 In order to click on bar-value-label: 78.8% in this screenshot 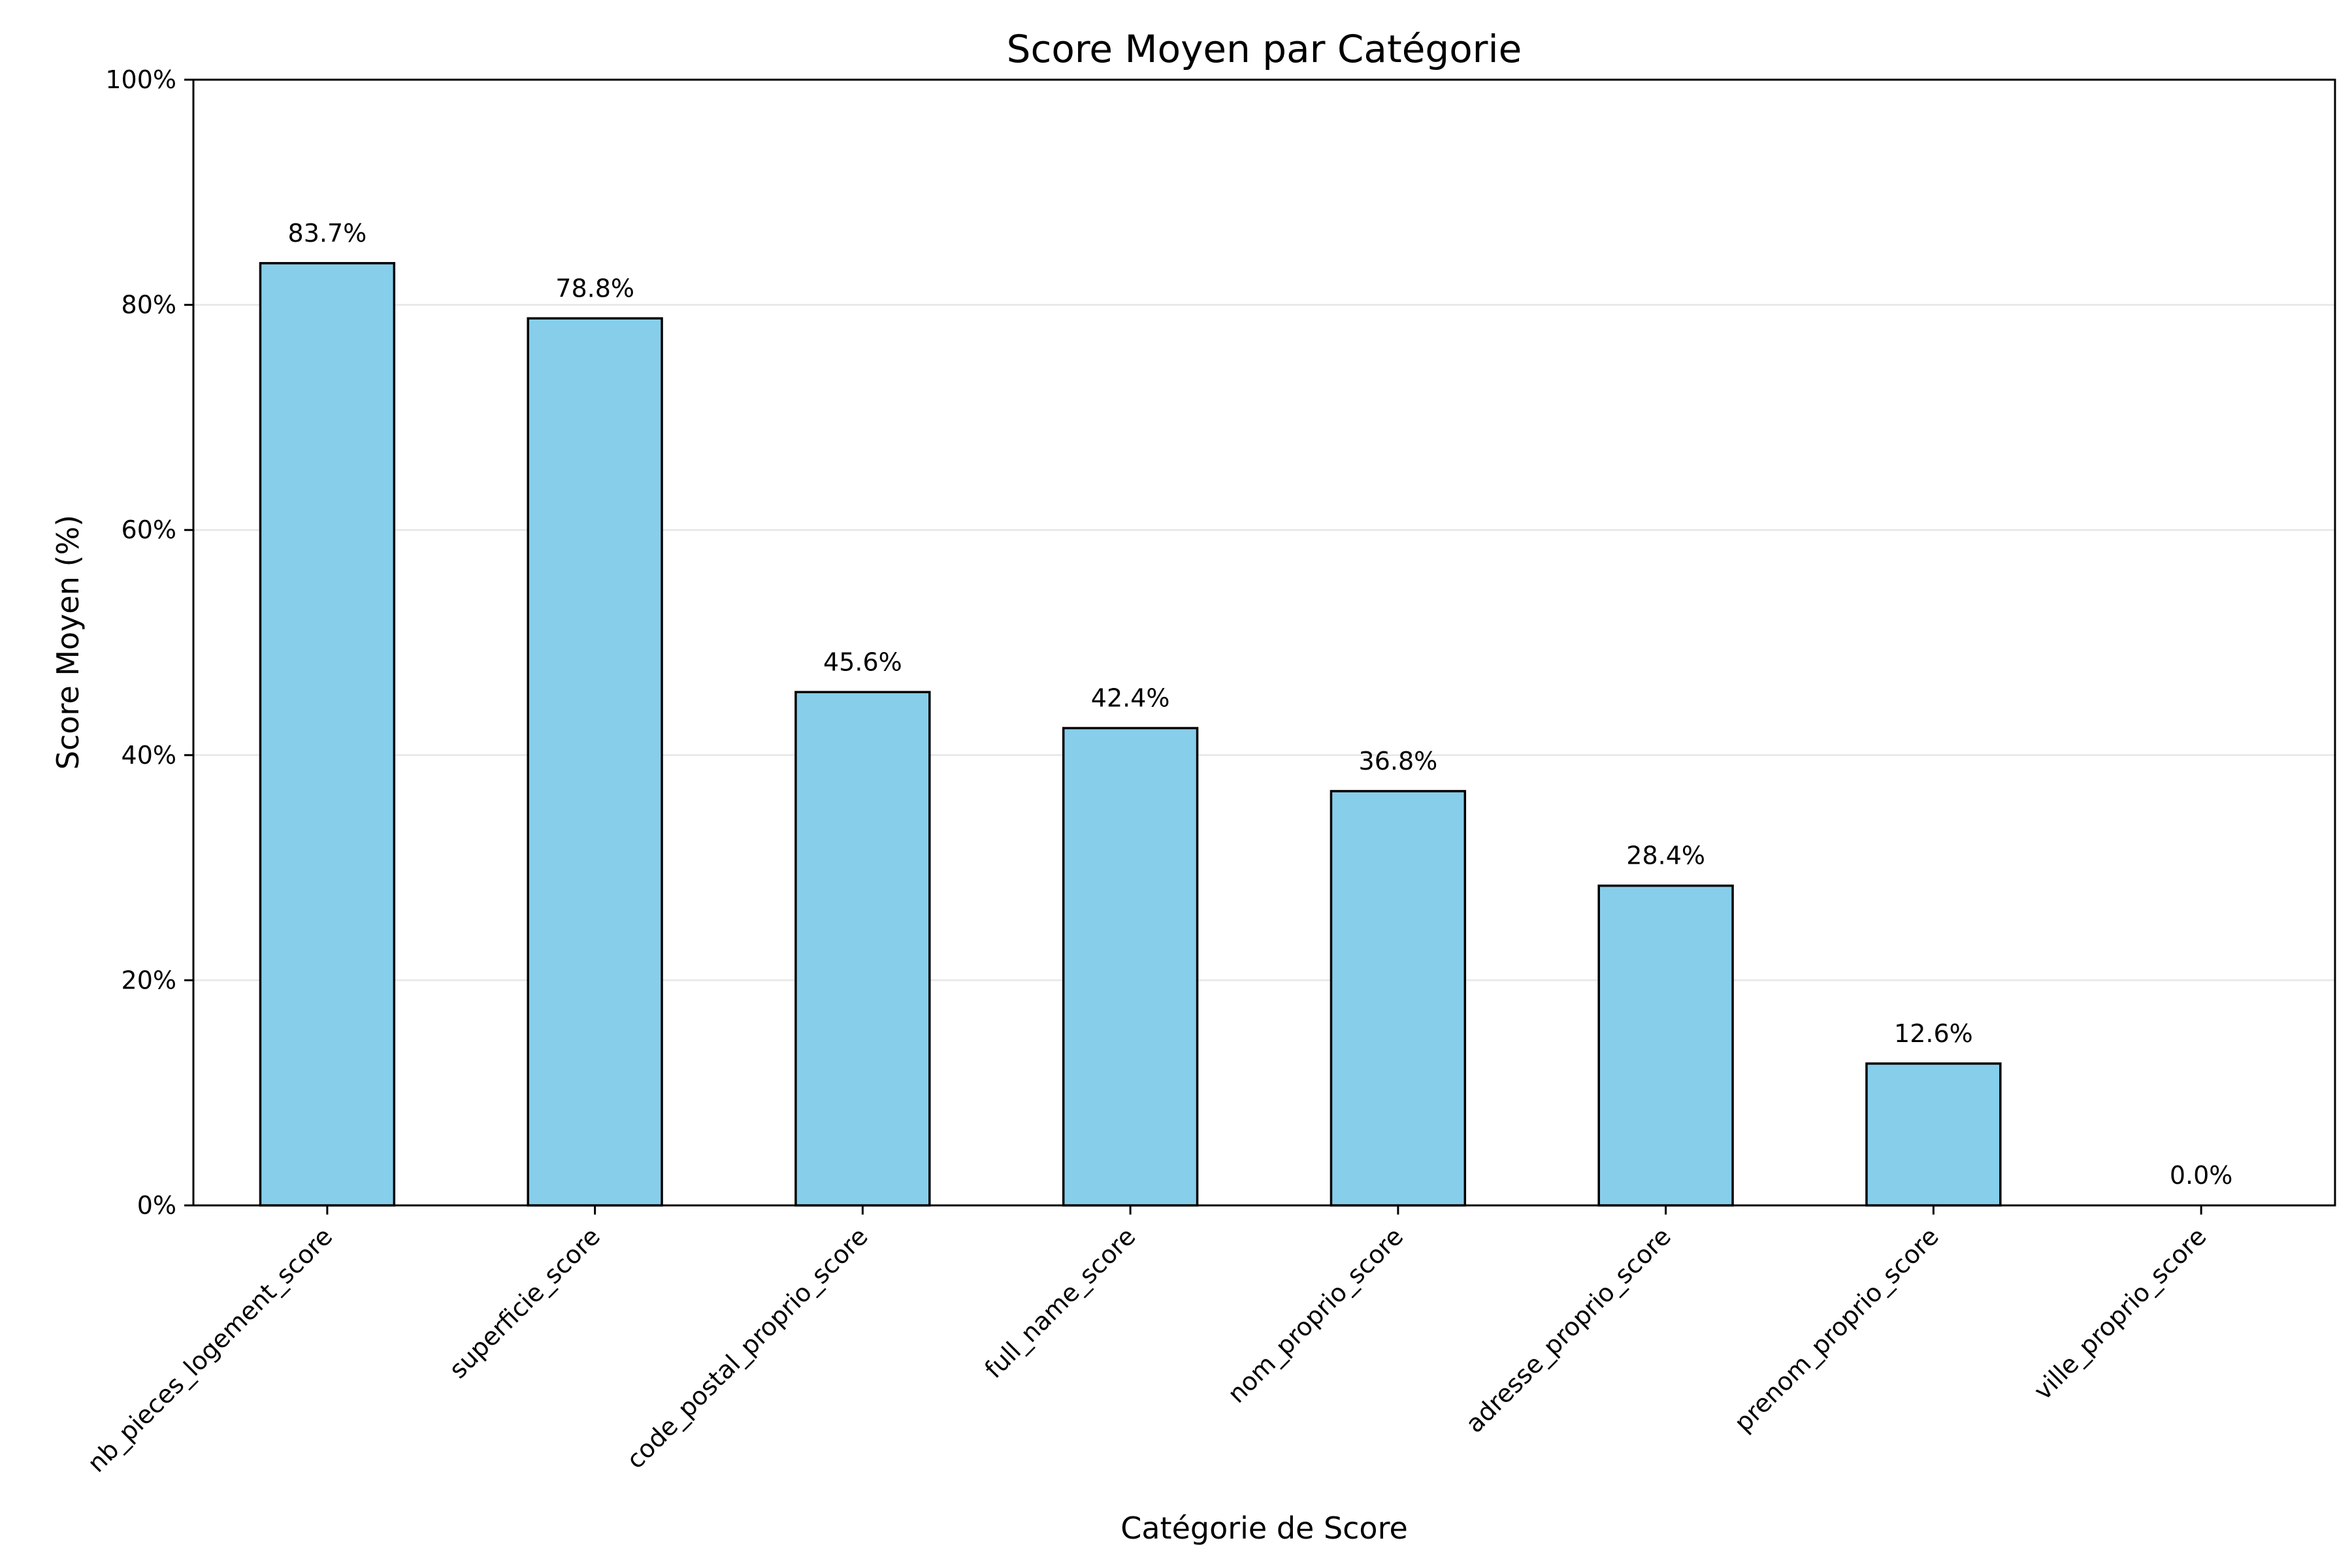, I will do `click(594, 288)`.